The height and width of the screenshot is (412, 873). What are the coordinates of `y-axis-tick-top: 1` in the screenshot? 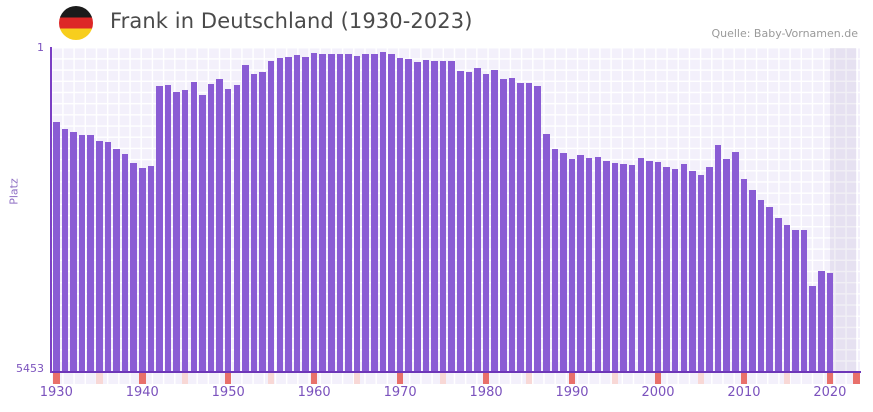 It's located at (40, 47).